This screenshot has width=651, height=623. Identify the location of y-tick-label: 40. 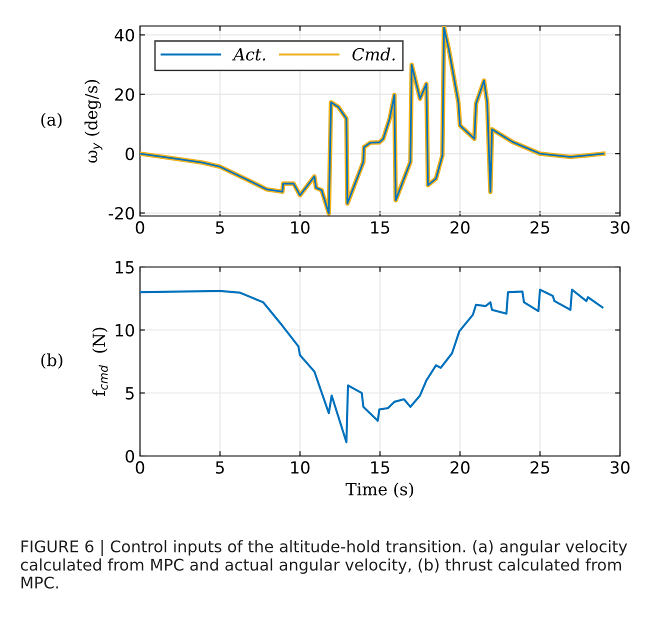
(124, 35).